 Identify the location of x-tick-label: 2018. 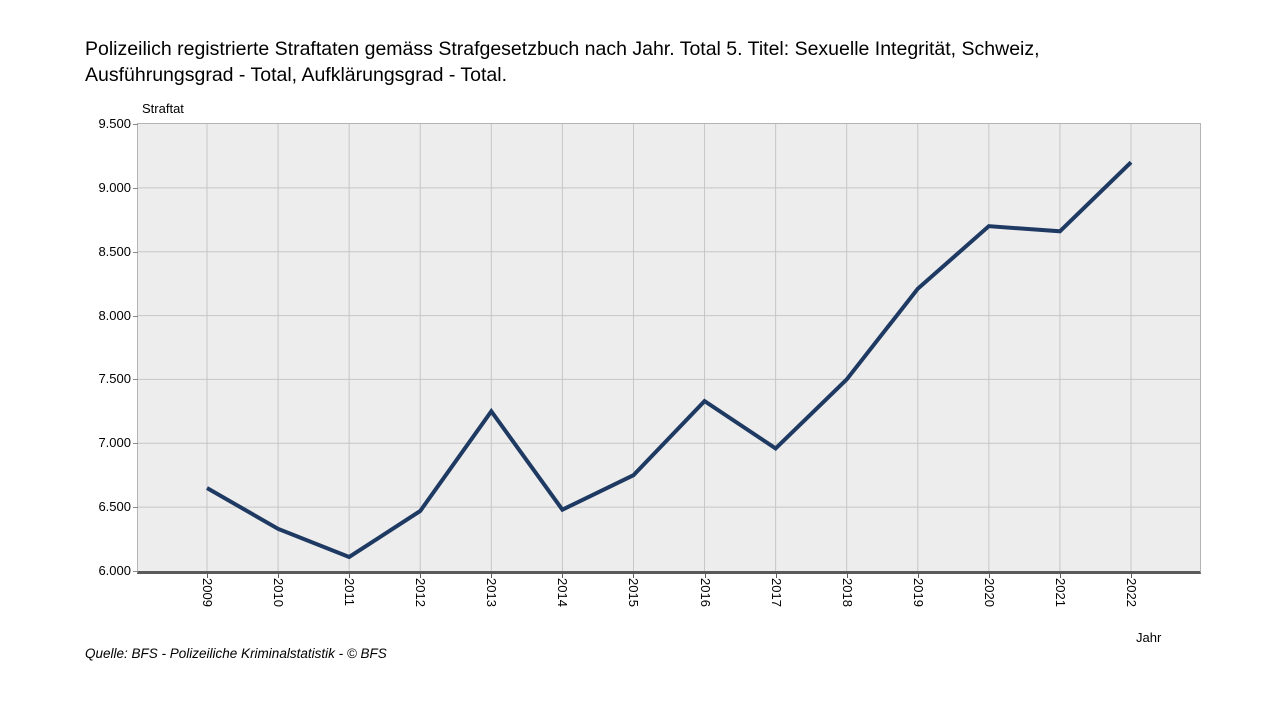
(847, 592).